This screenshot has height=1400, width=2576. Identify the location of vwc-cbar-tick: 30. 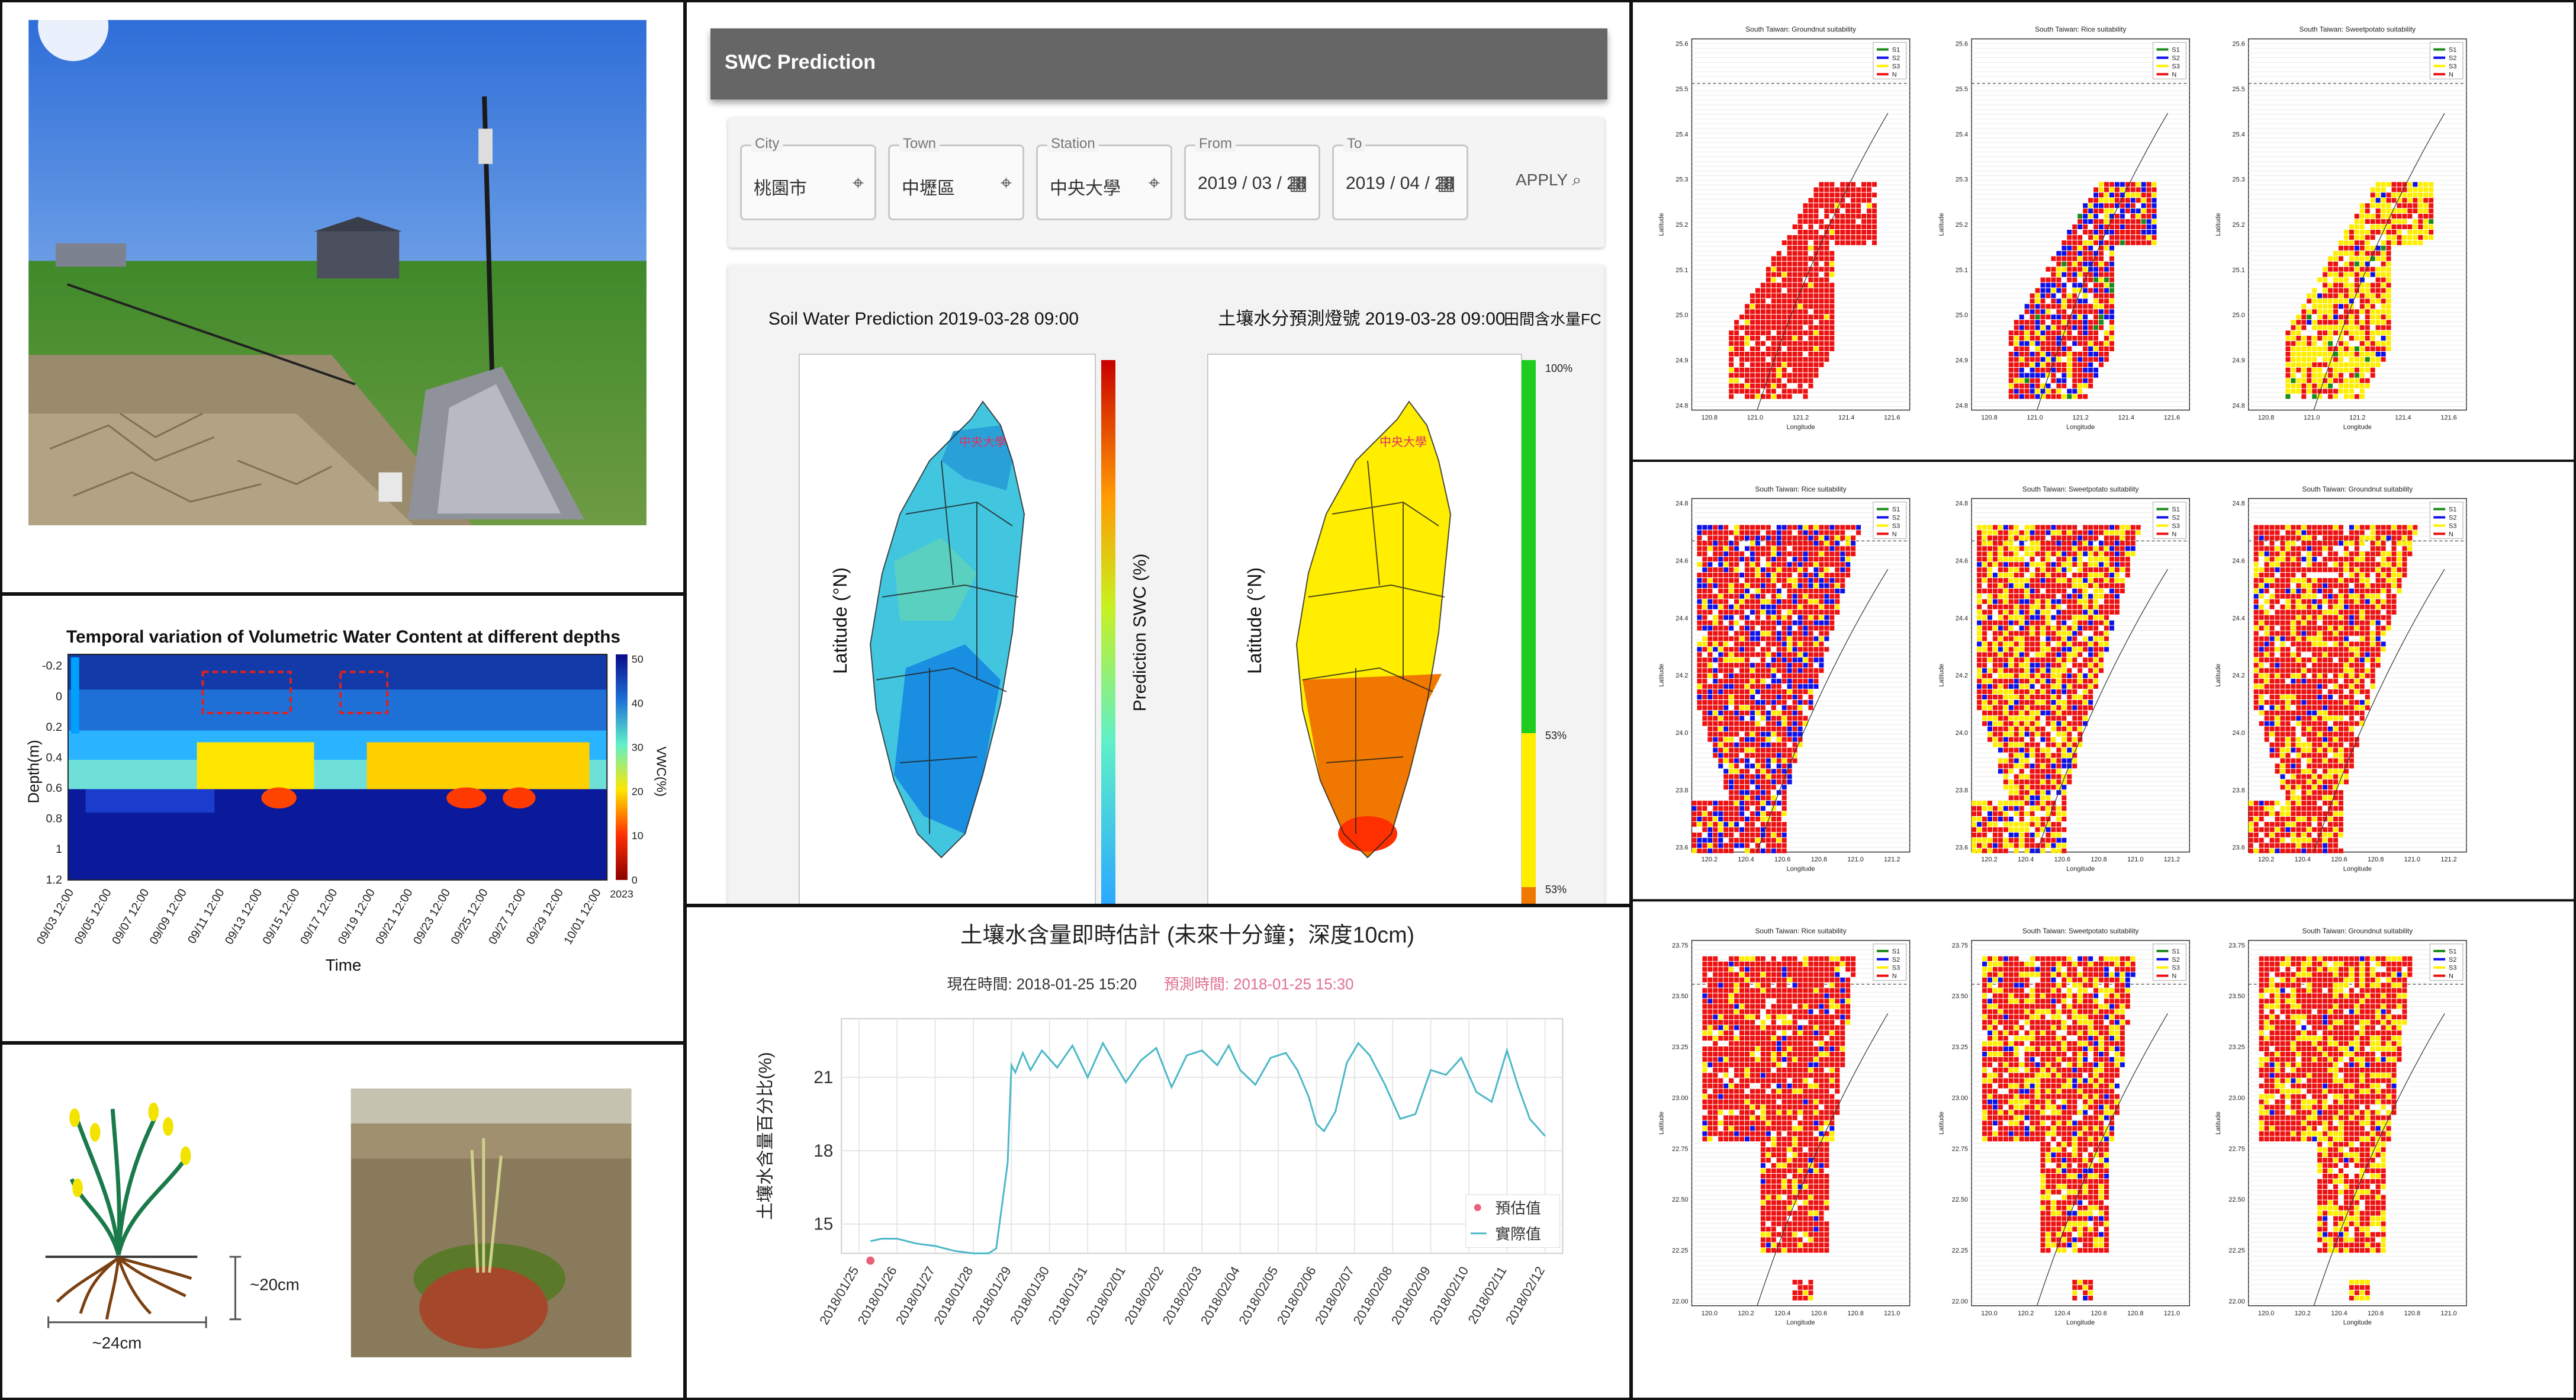
(638, 747).